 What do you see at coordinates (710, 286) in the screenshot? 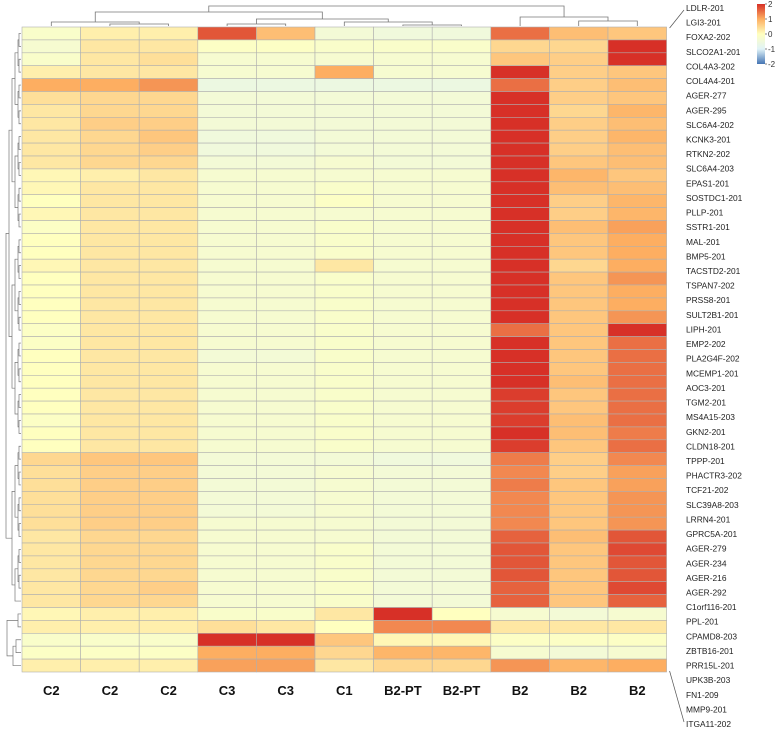
I see `row-label: TSPAN7-202` at bounding box center [710, 286].